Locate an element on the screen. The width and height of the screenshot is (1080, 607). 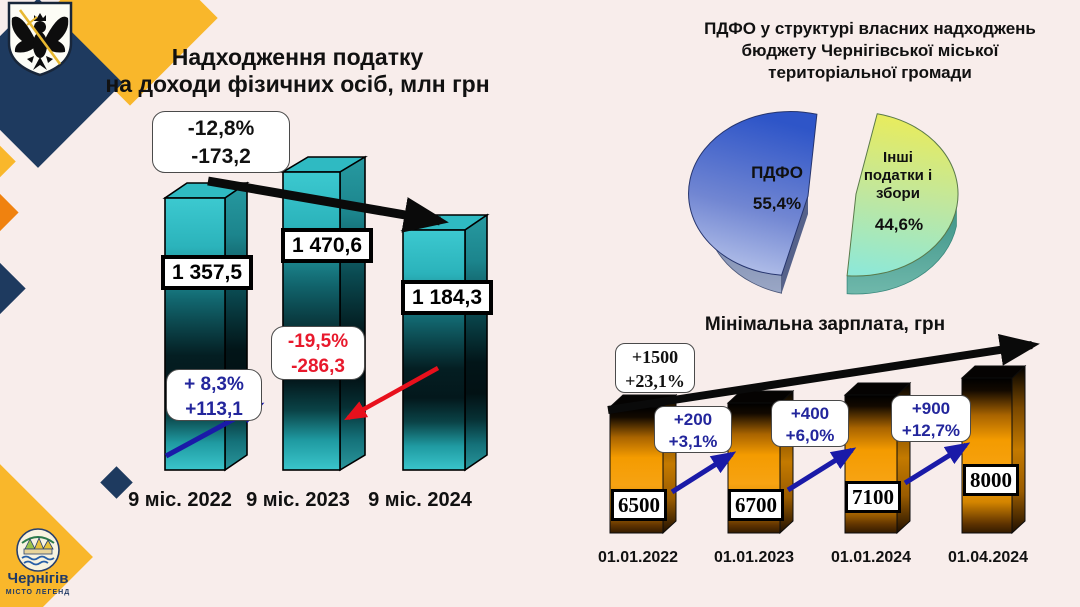
wage-total-delta-pct: +23,1% is located at coordinates (655, 381).